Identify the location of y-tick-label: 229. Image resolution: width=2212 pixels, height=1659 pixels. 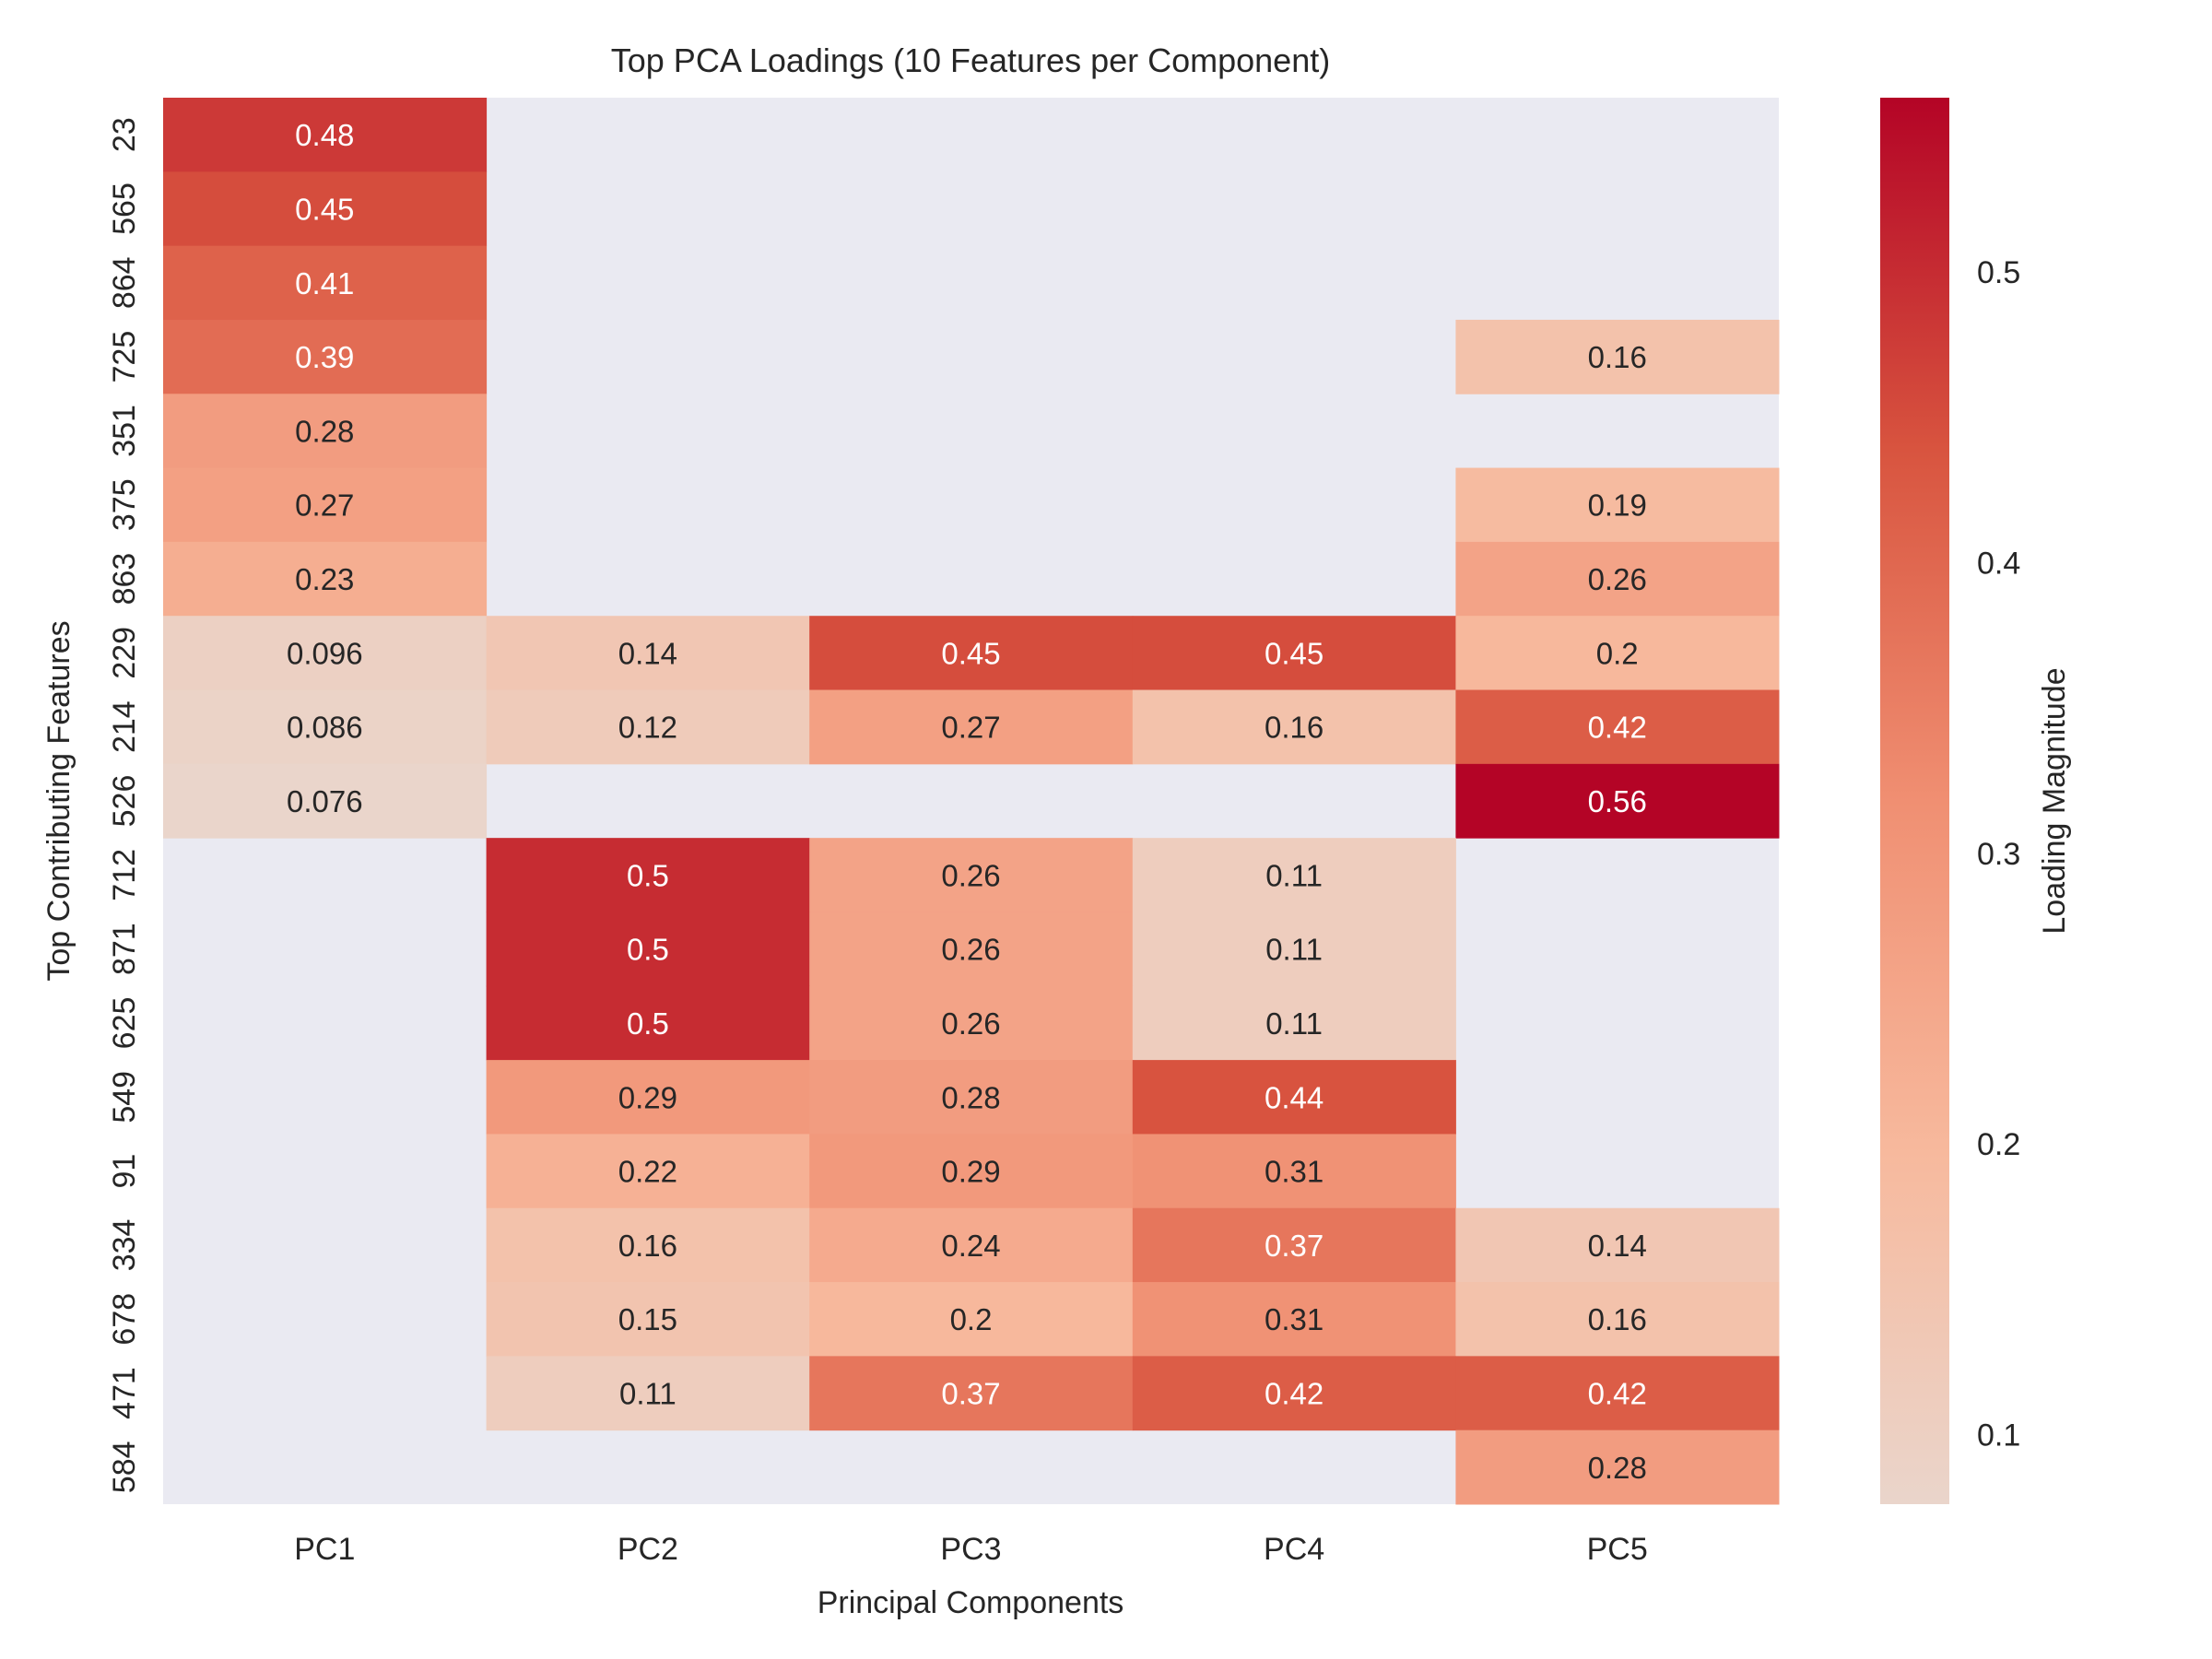
(124, 653).